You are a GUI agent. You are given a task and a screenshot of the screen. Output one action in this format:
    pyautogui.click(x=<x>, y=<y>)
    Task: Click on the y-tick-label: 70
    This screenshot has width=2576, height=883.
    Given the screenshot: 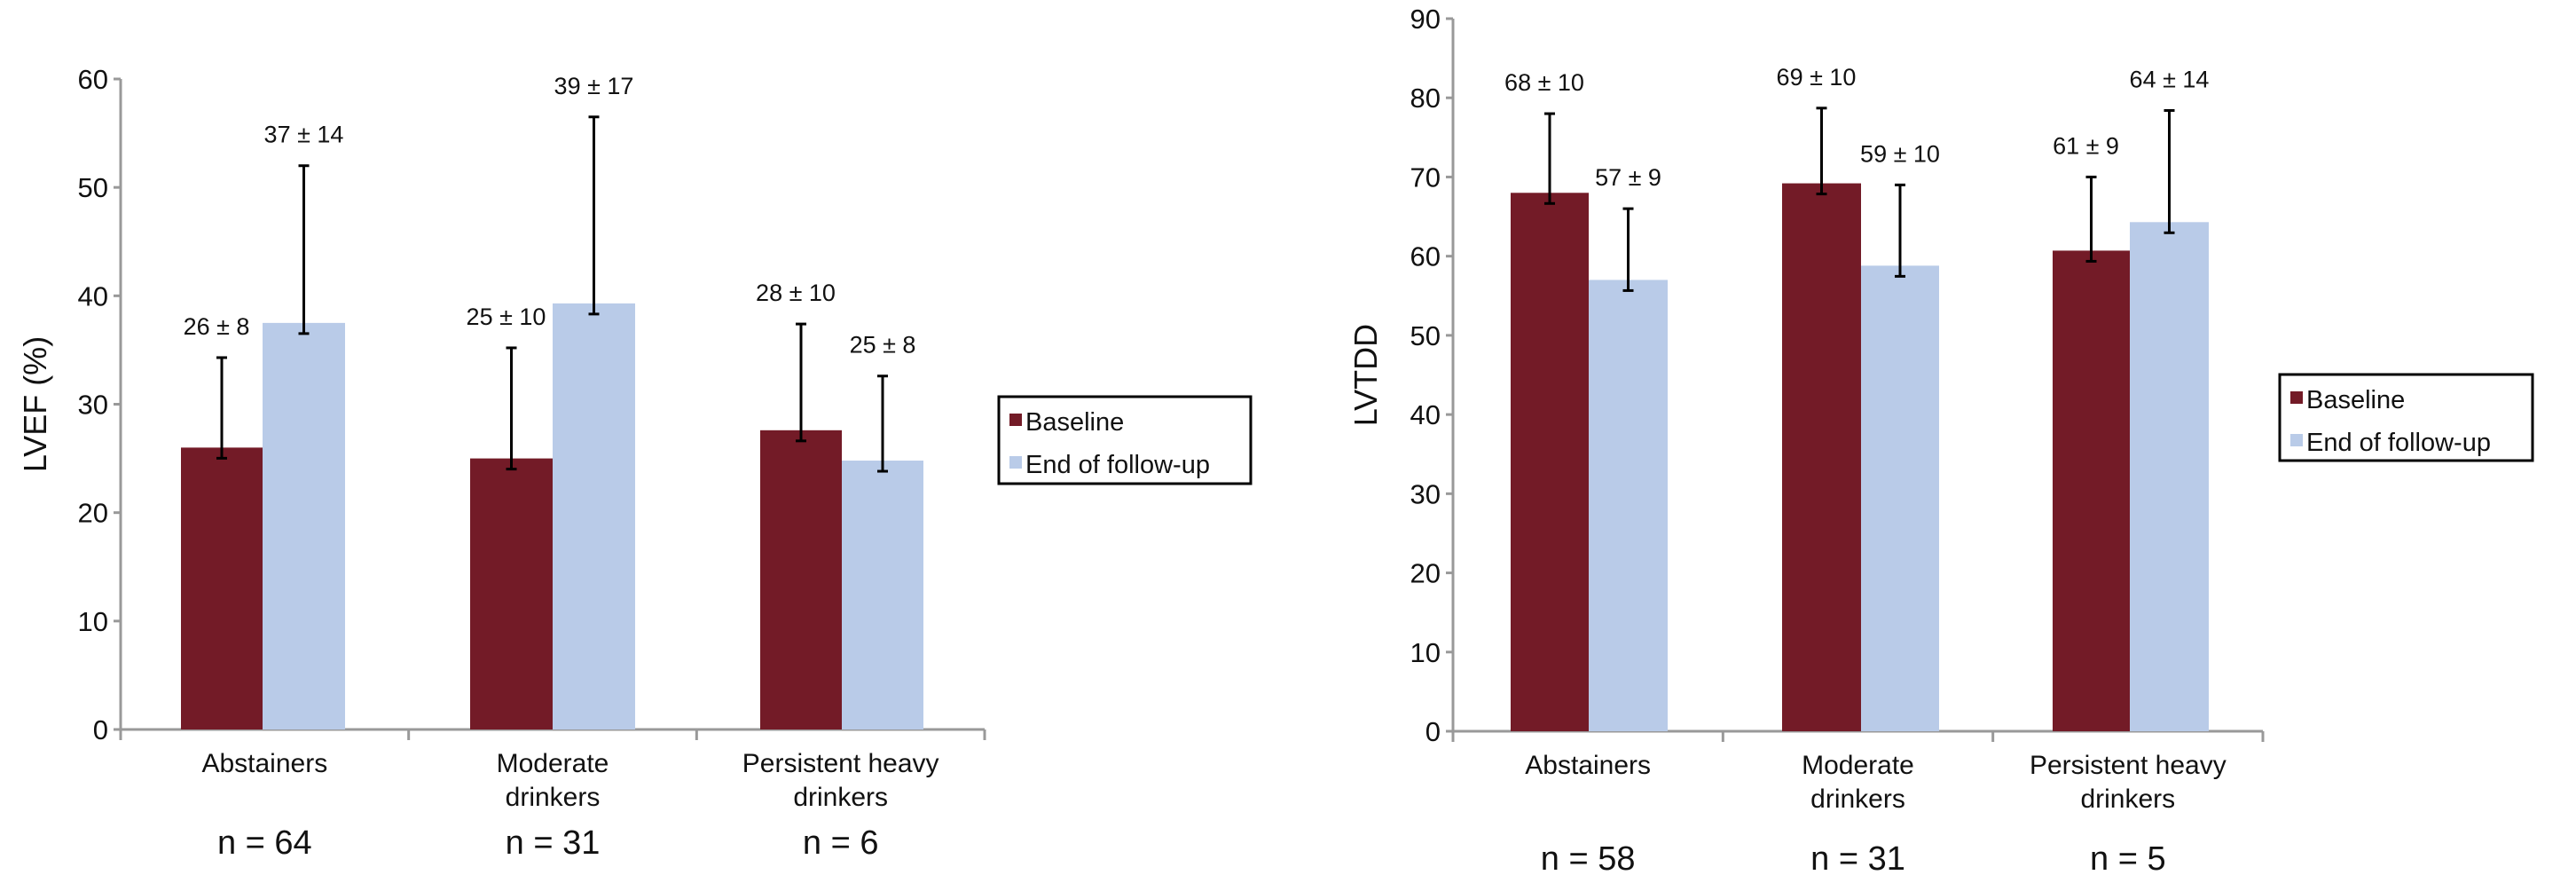 What is the action you would take?
    pyautogui.click(x=1425, y=178)
    